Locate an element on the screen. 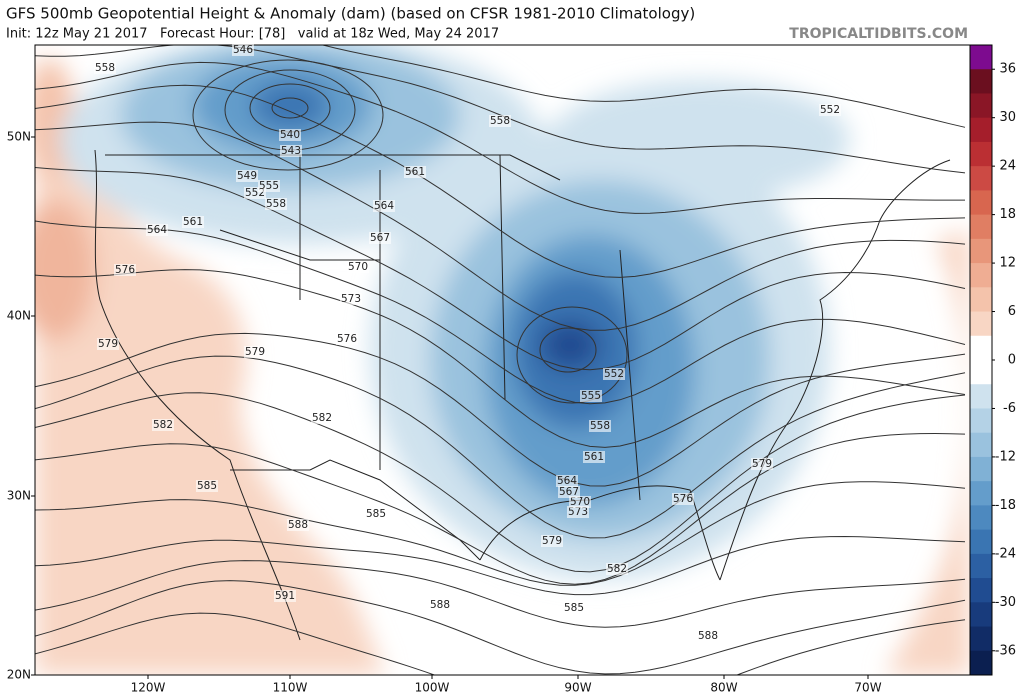  colorbar-label: 12 is located at coordinates (1007, 263).